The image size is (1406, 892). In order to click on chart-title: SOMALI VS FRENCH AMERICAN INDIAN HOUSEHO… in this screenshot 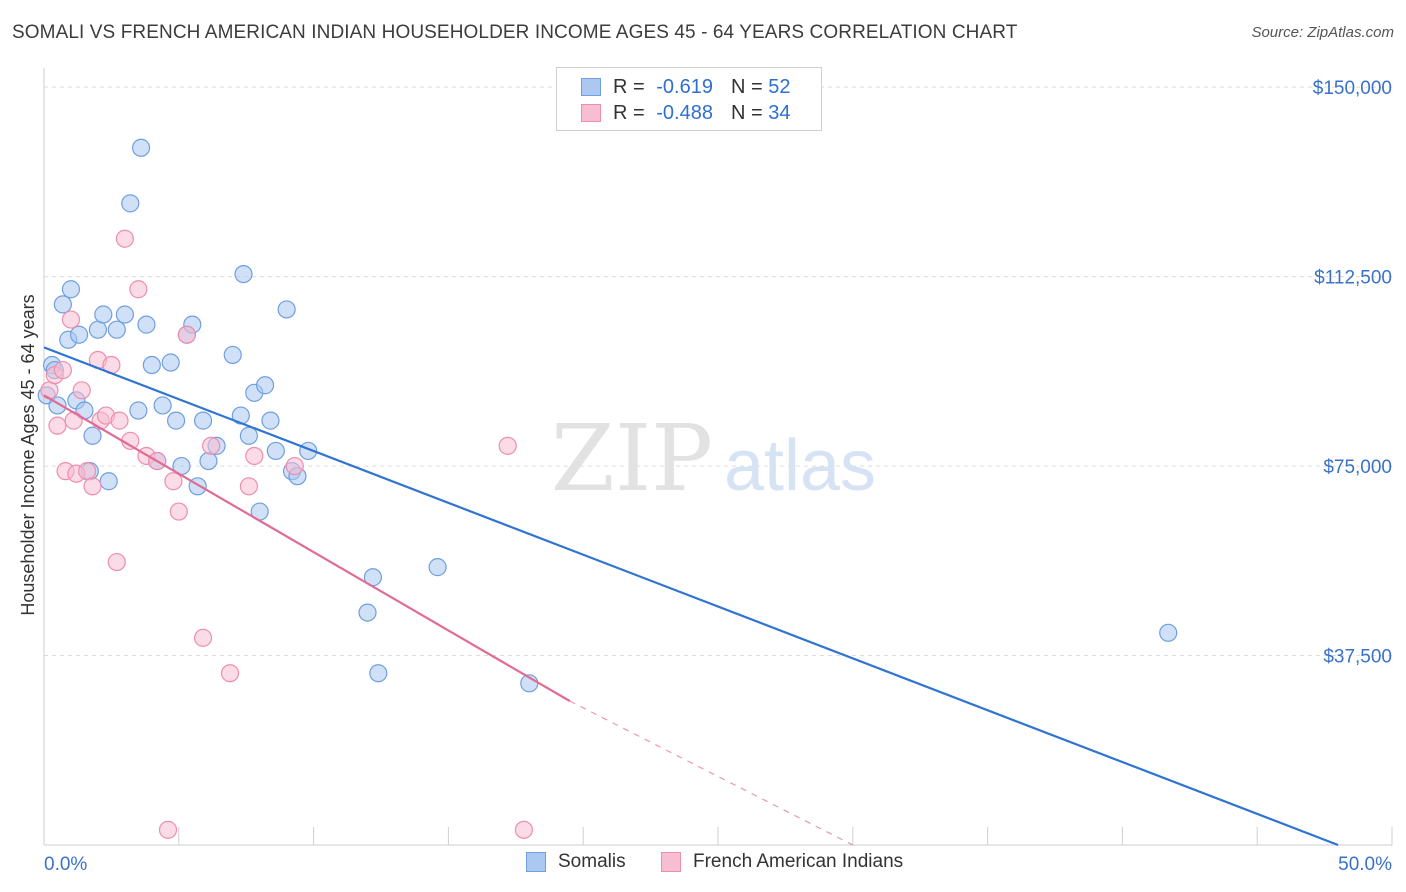, I will do `click(515, 32)`.